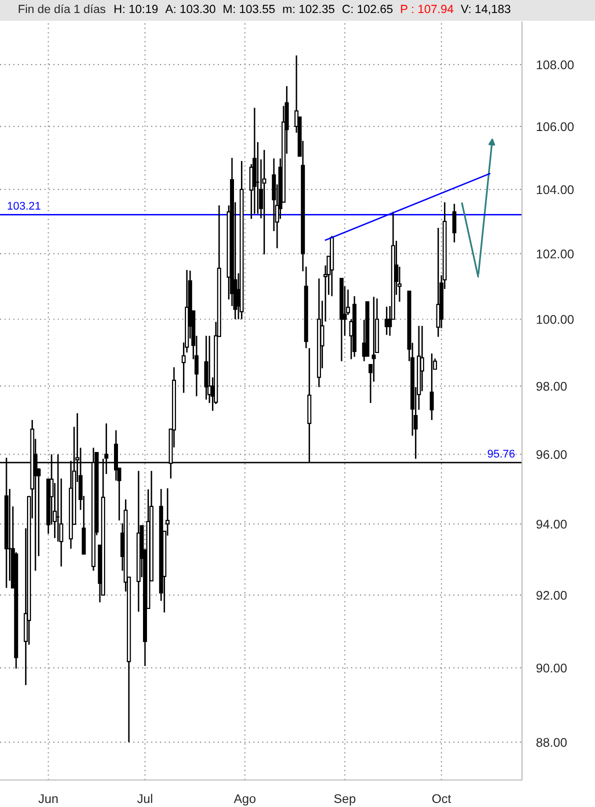  Describe the element at coordinates (555, 319) in the screenshot. I see `y-tick-label: 100.00` at that location.